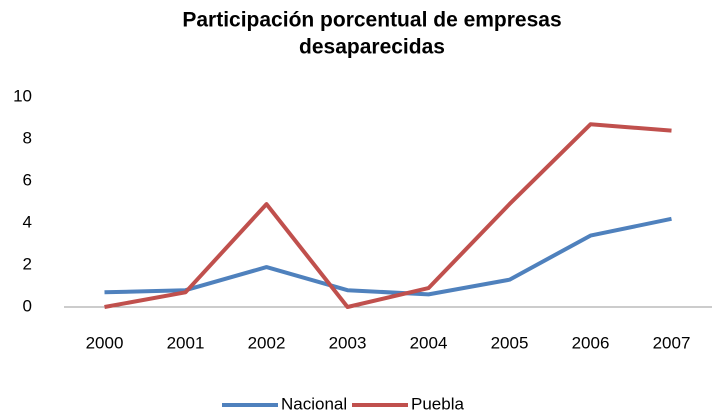  What do you see at coordinates (105, 342) in the screenshot?
I see `x-tick-label: 2000` at bounding box center [105, 342].